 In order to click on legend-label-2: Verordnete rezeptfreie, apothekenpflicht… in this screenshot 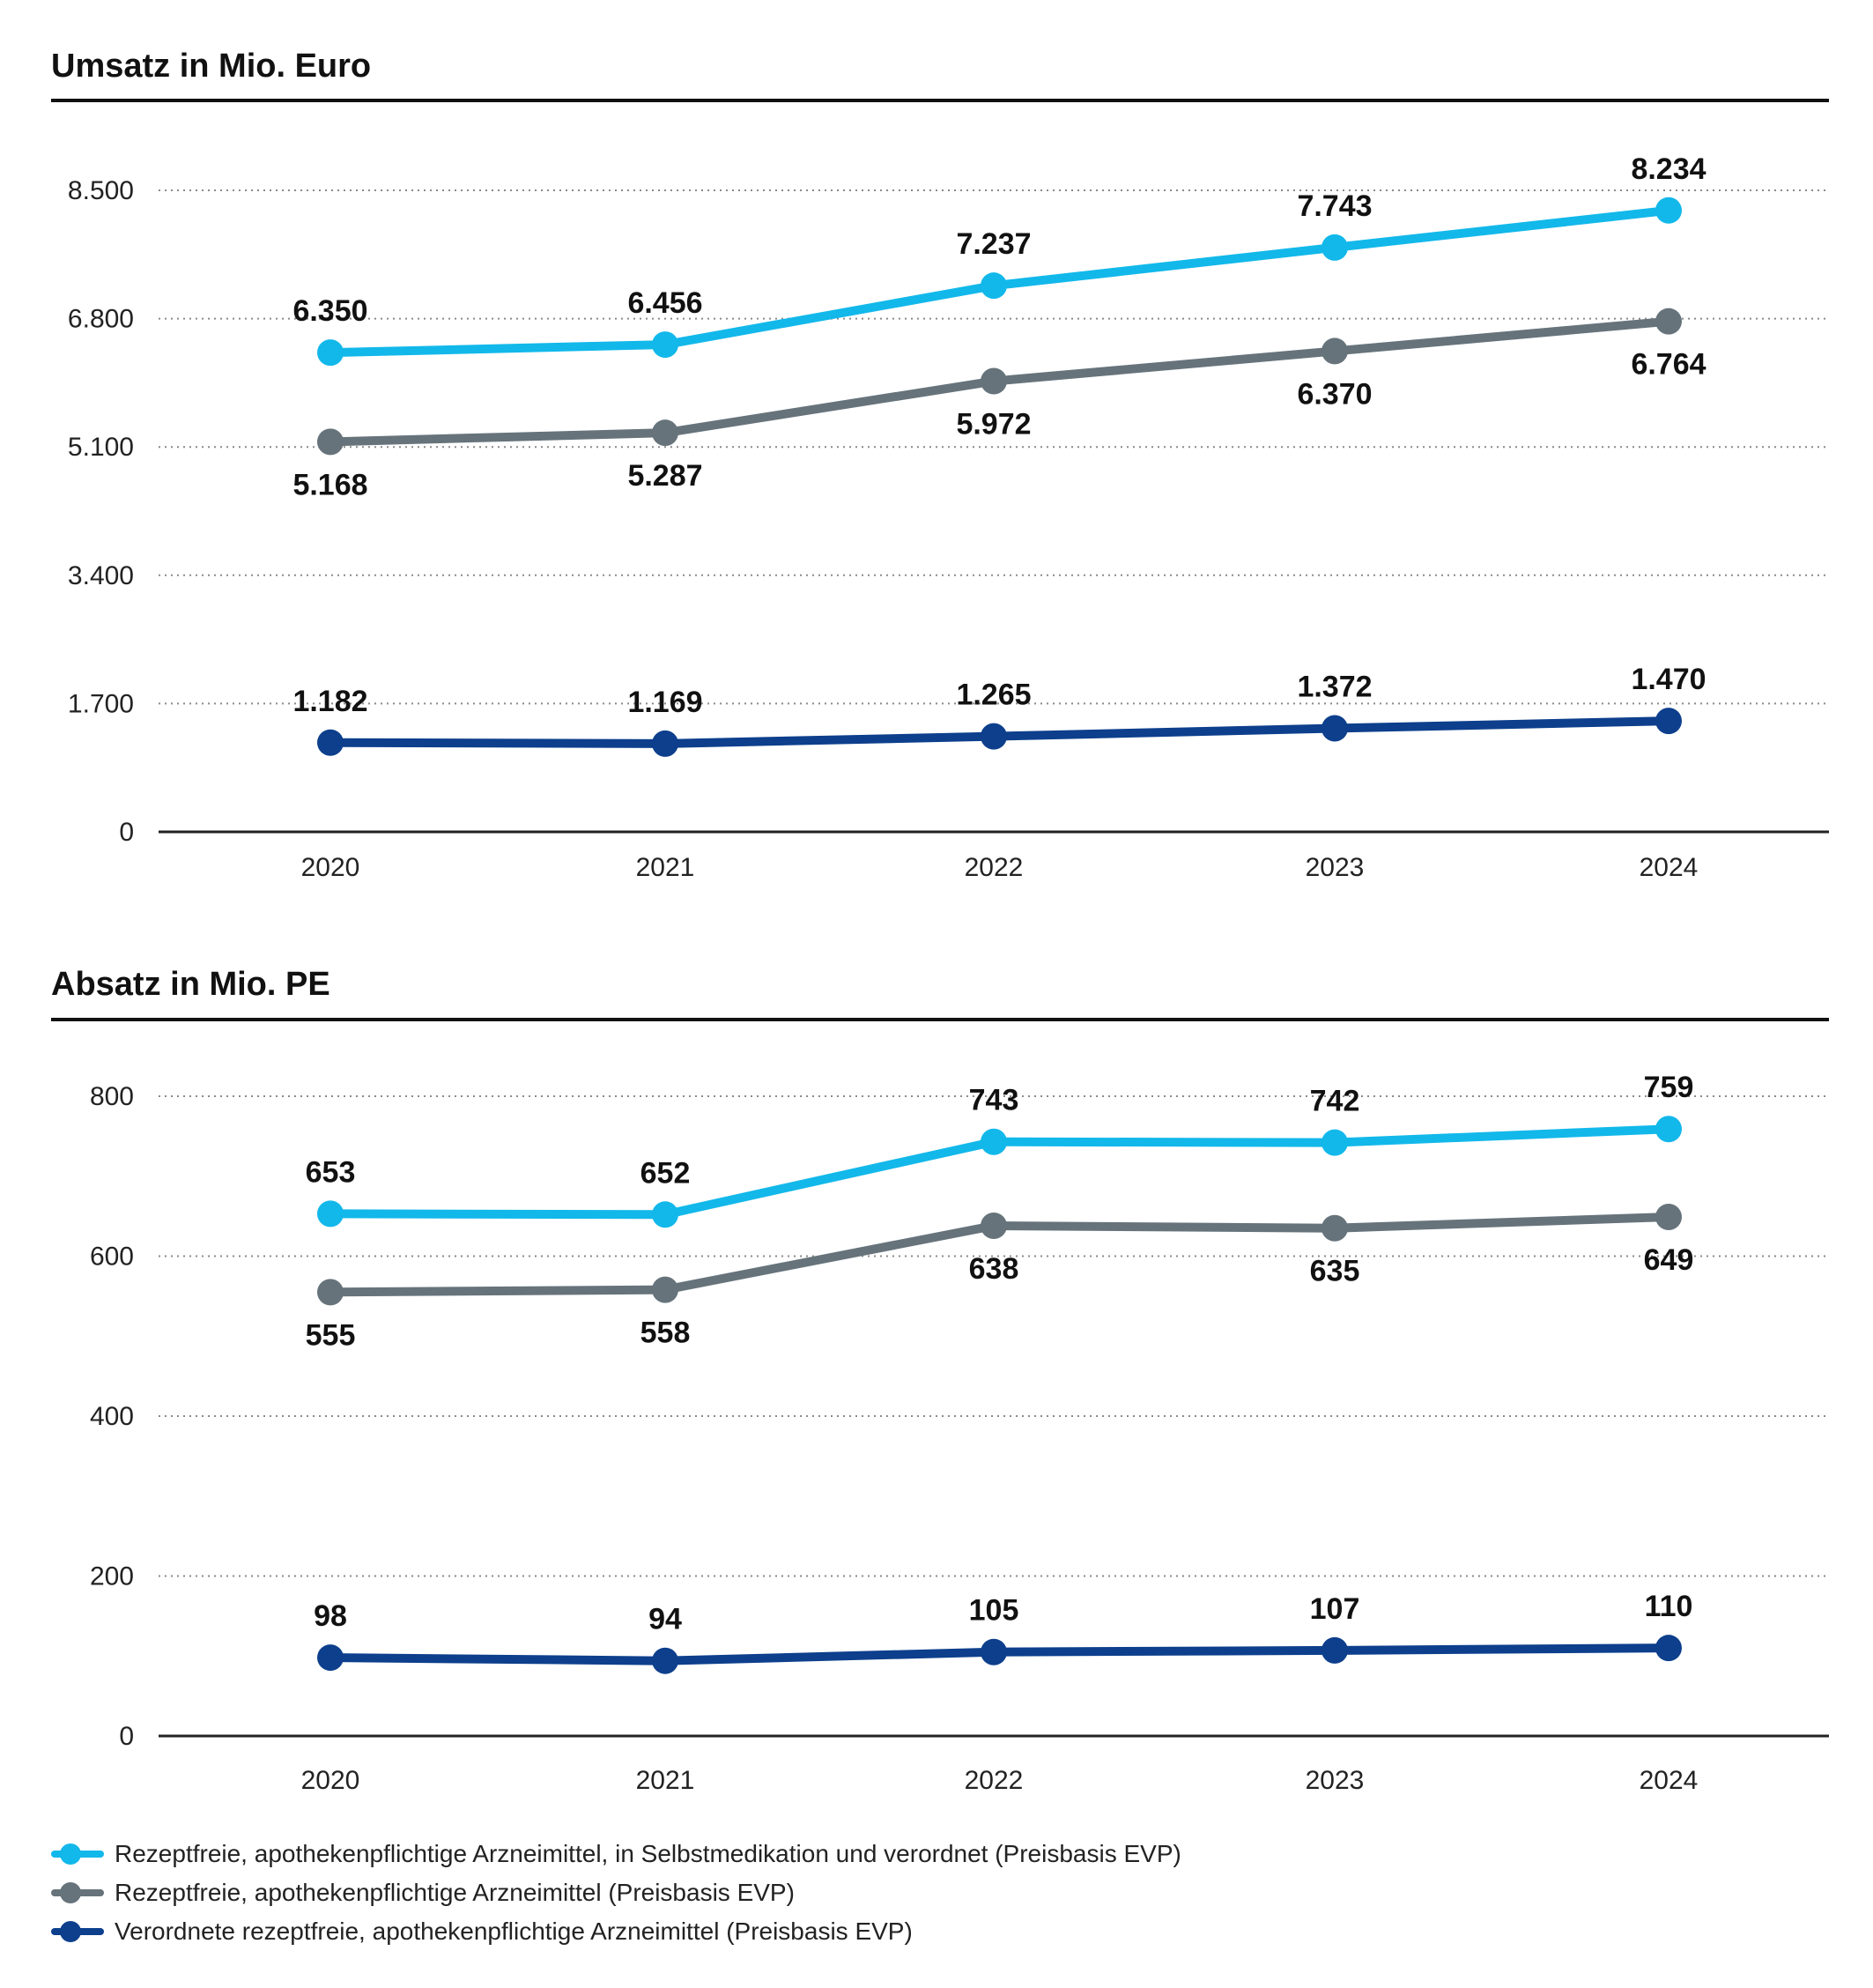, I will do `click(514, 1932)`.